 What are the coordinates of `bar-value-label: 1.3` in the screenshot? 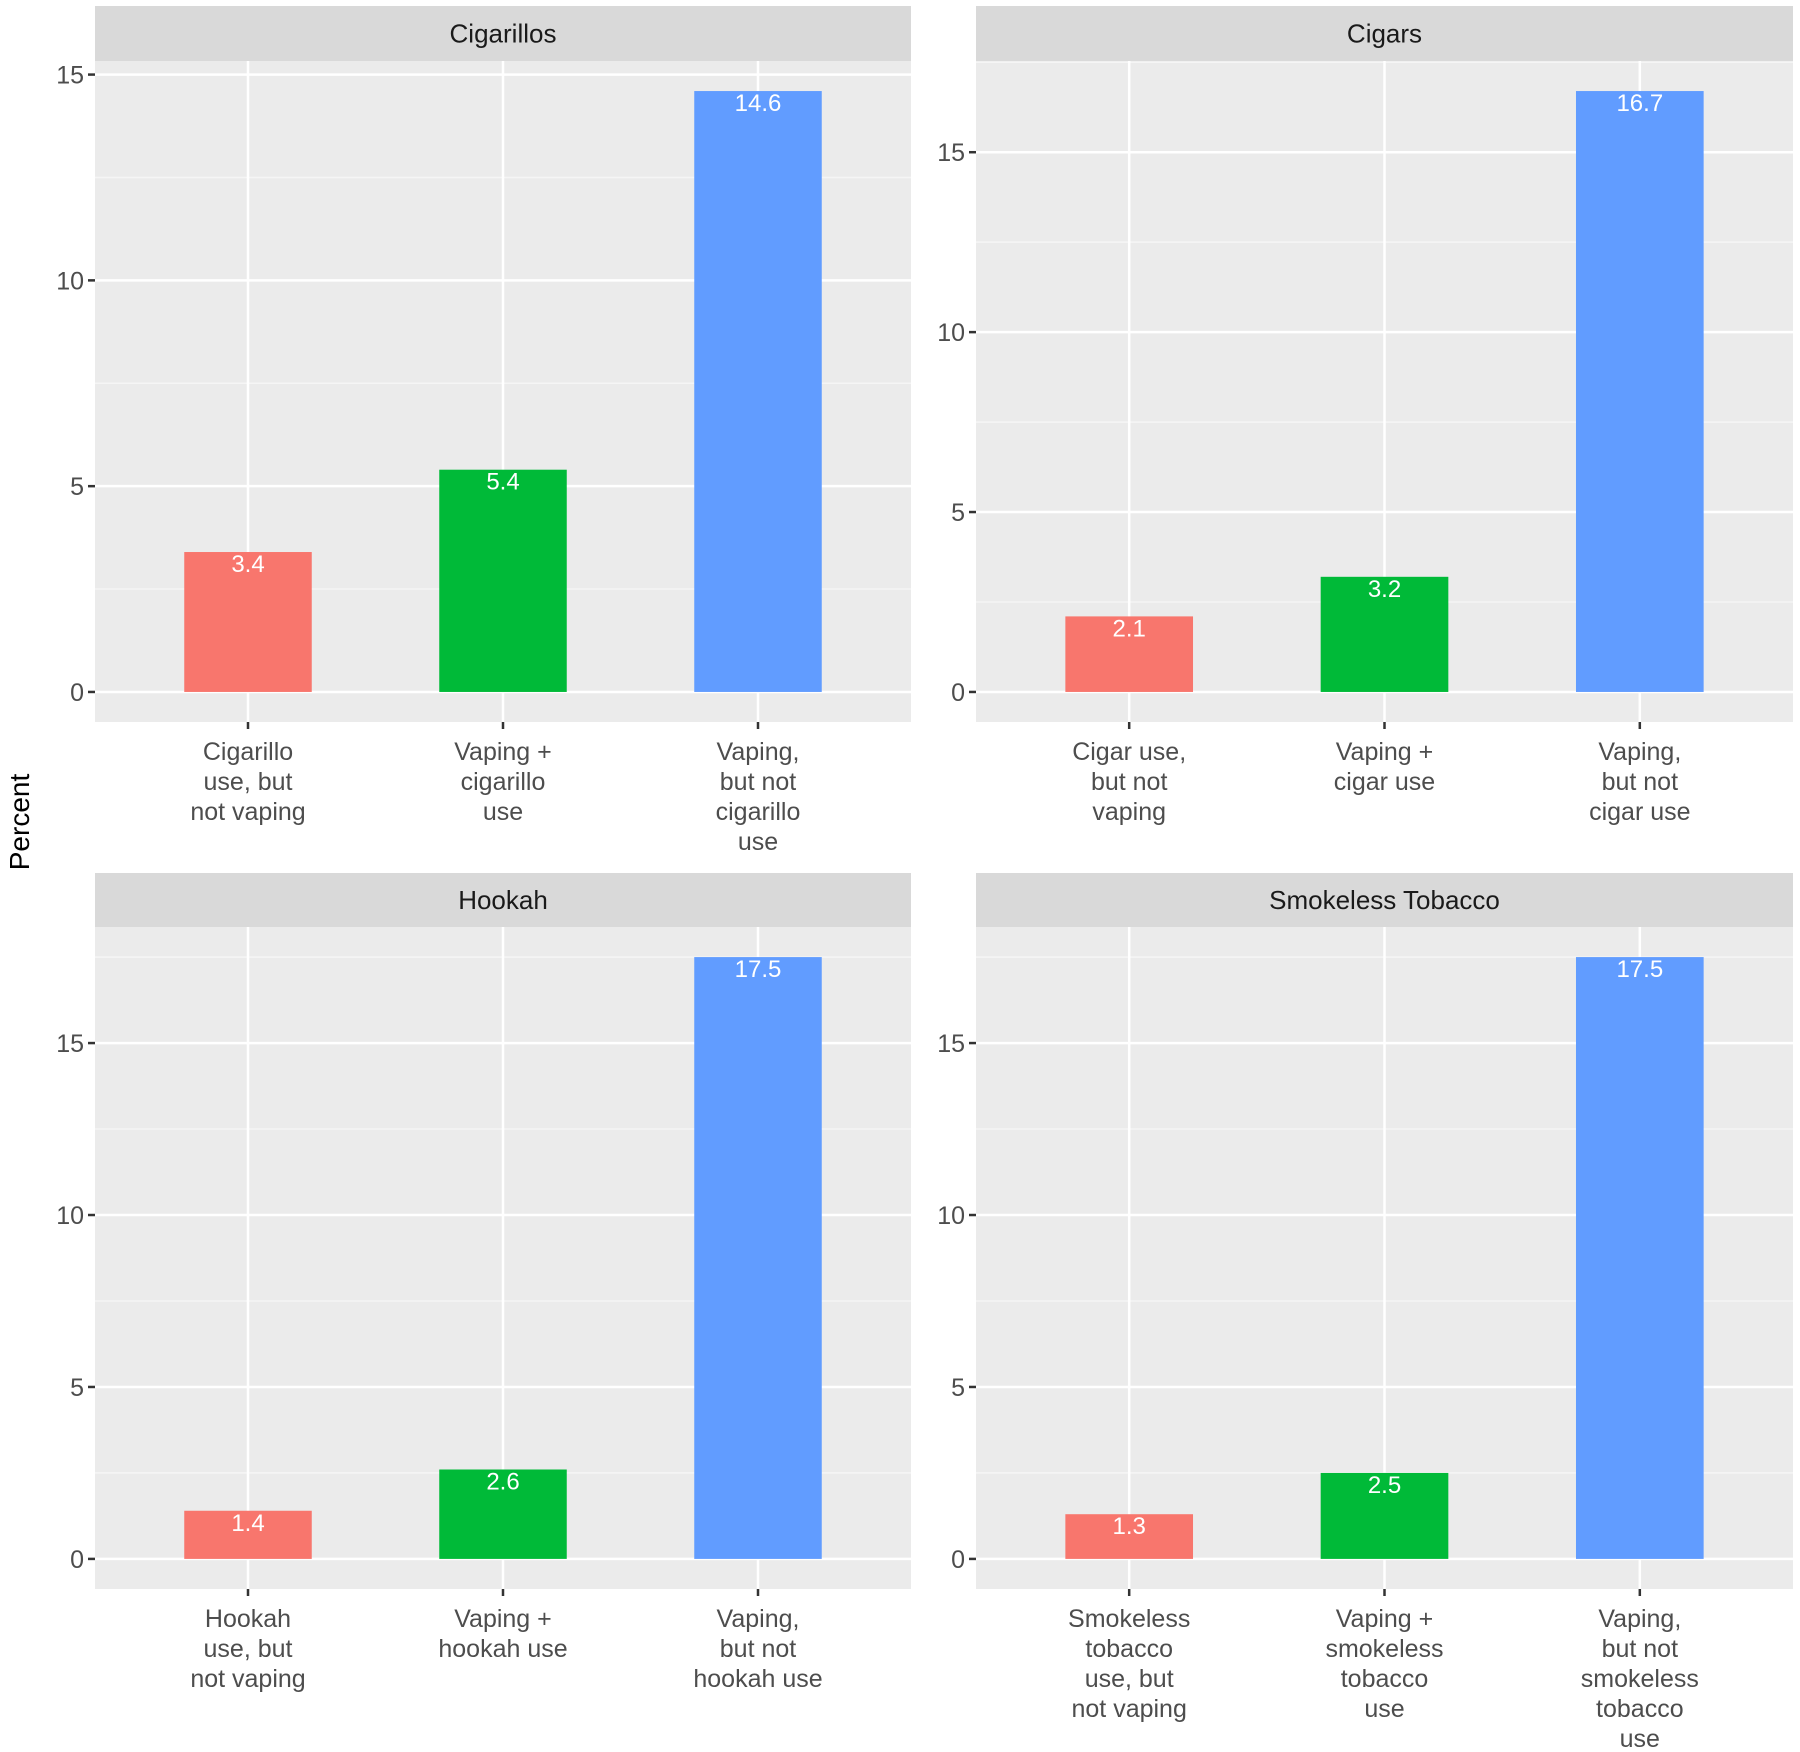 It's located at (1129, 1526).